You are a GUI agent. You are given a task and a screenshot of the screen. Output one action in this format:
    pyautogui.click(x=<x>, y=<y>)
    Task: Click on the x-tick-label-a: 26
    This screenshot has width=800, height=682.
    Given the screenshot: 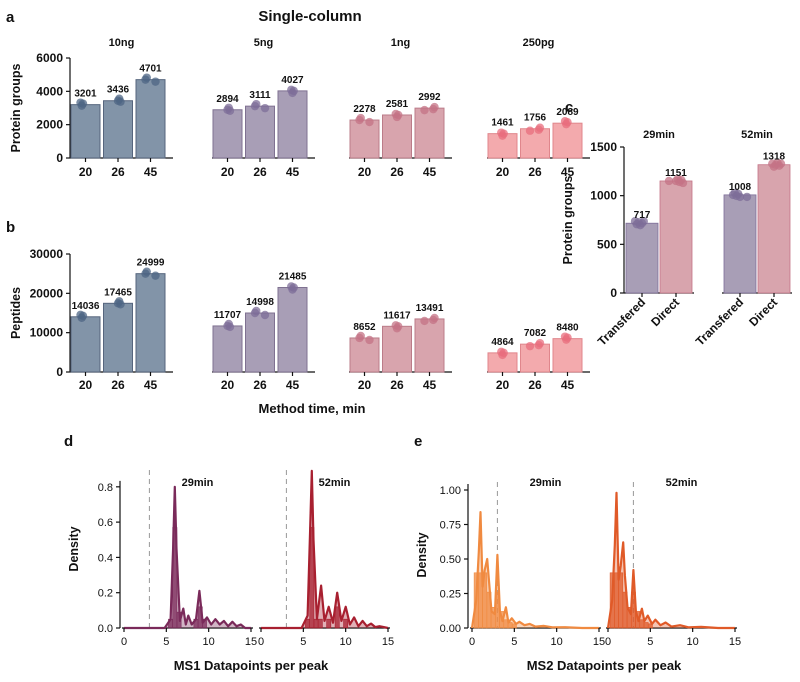 What is the action you would take?
    pyautogui.click(x=397, y=172)
    